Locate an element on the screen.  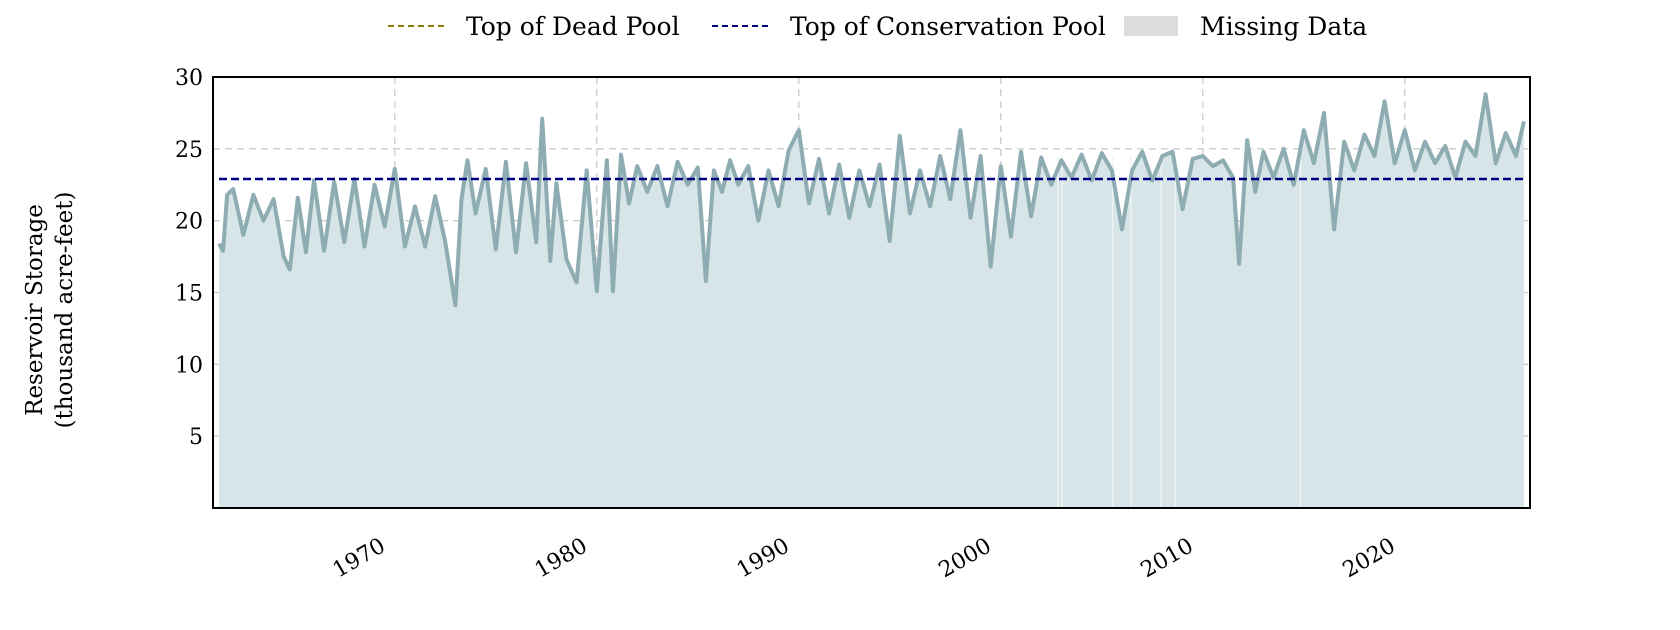
conservation-pool-label: Top of Conservation Pool is located at coordinates (948, 26).